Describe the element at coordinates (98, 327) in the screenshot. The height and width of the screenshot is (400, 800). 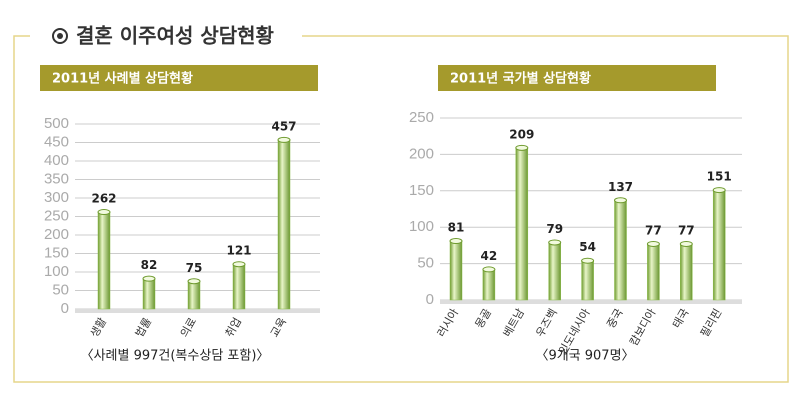
I see `x-tick-label: 생활` at that location.